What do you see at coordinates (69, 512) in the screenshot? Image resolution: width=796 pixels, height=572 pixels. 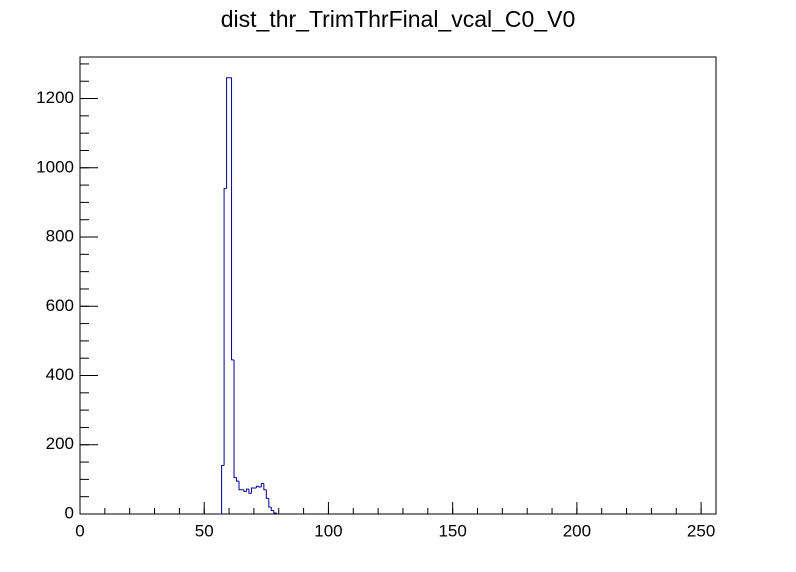 I see `y-tick-label: 0` at bounding box center [69, 512].